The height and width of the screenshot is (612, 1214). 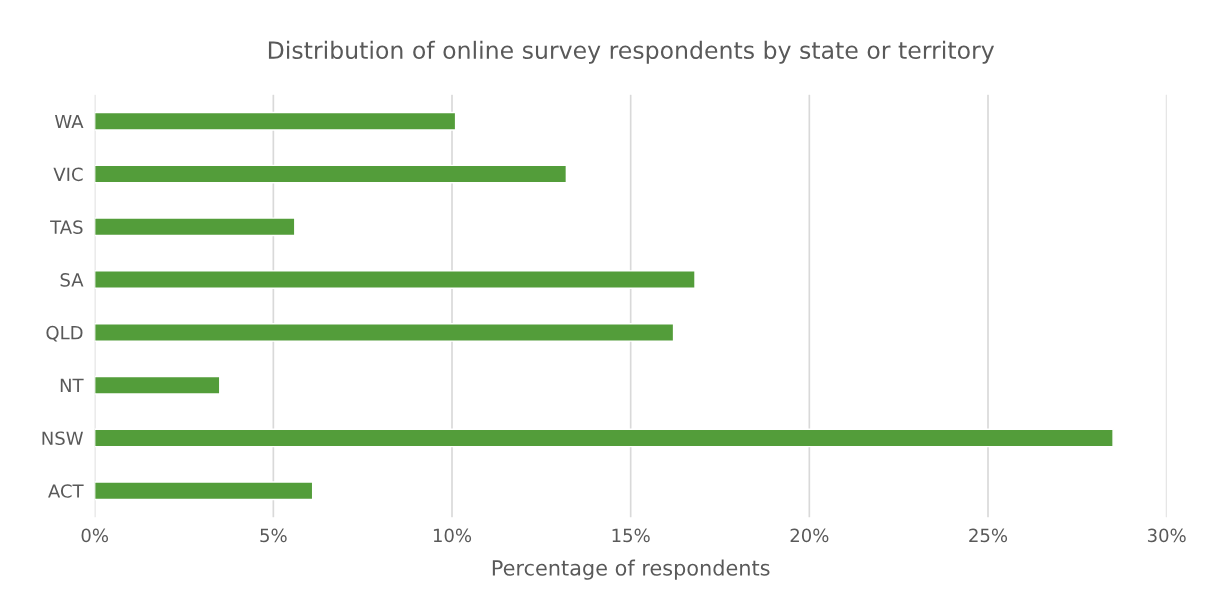 I want to click on chart-title: Distribution of online survey respondents by state or territory, so click(x=631, y=52).